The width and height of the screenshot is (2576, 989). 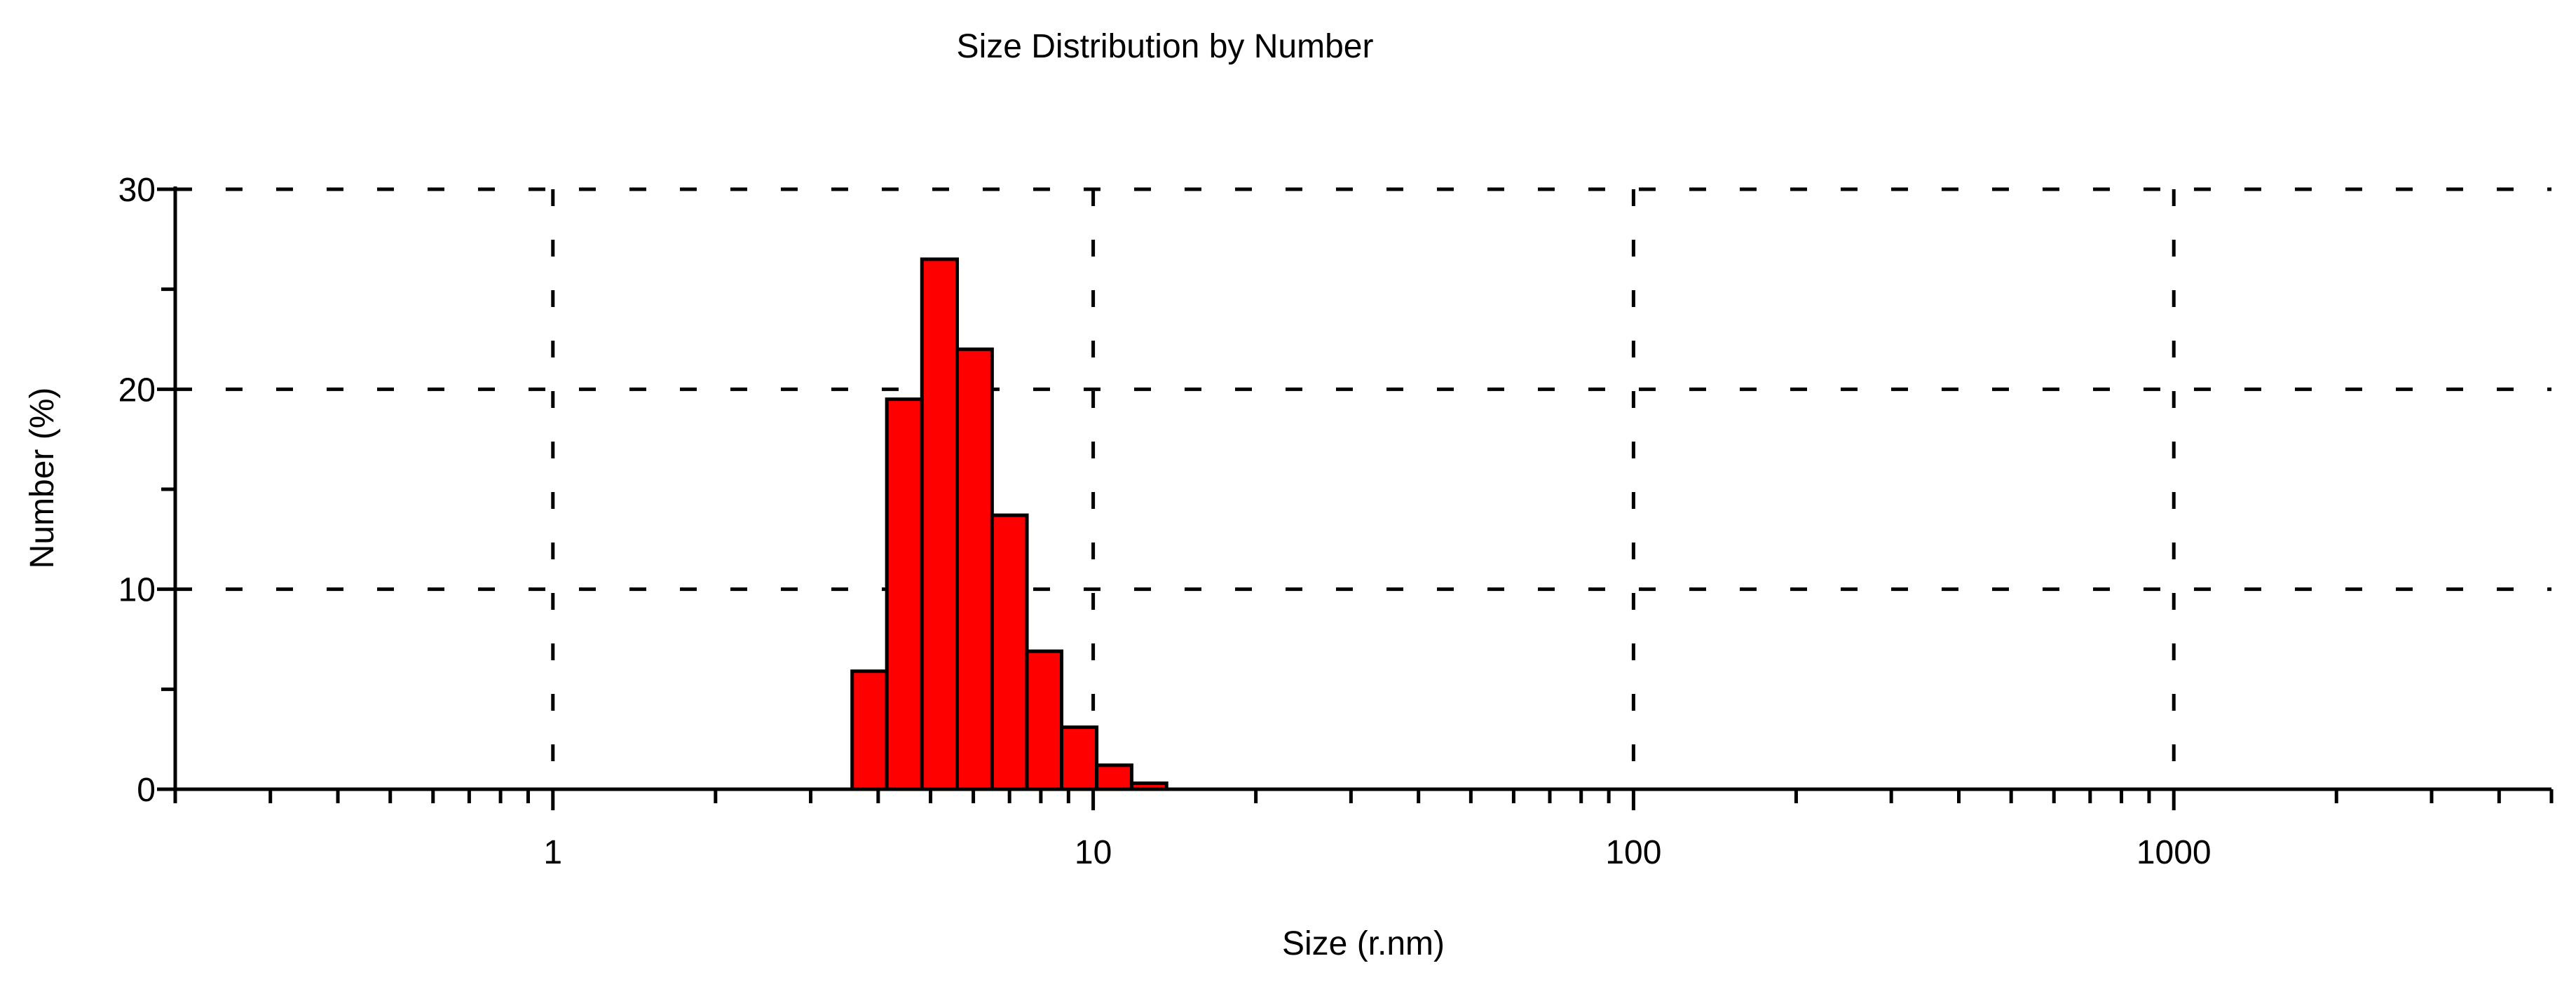 I want to click on x-tick-label: 10, so click(x=1093, y=852).